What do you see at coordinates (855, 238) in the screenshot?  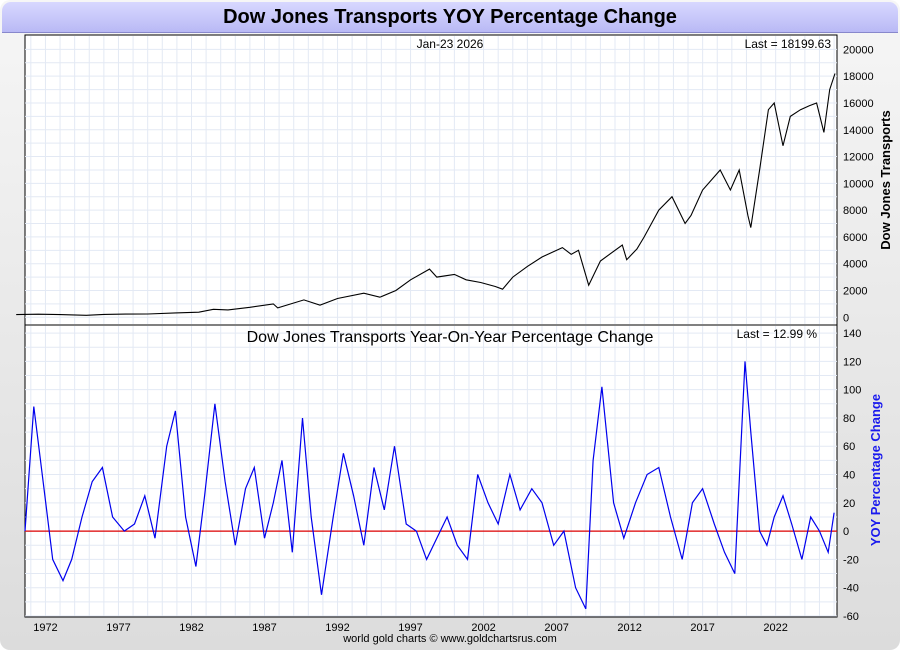 I see `top-y-tick-label: 6000` at bounding box center [855, 238].